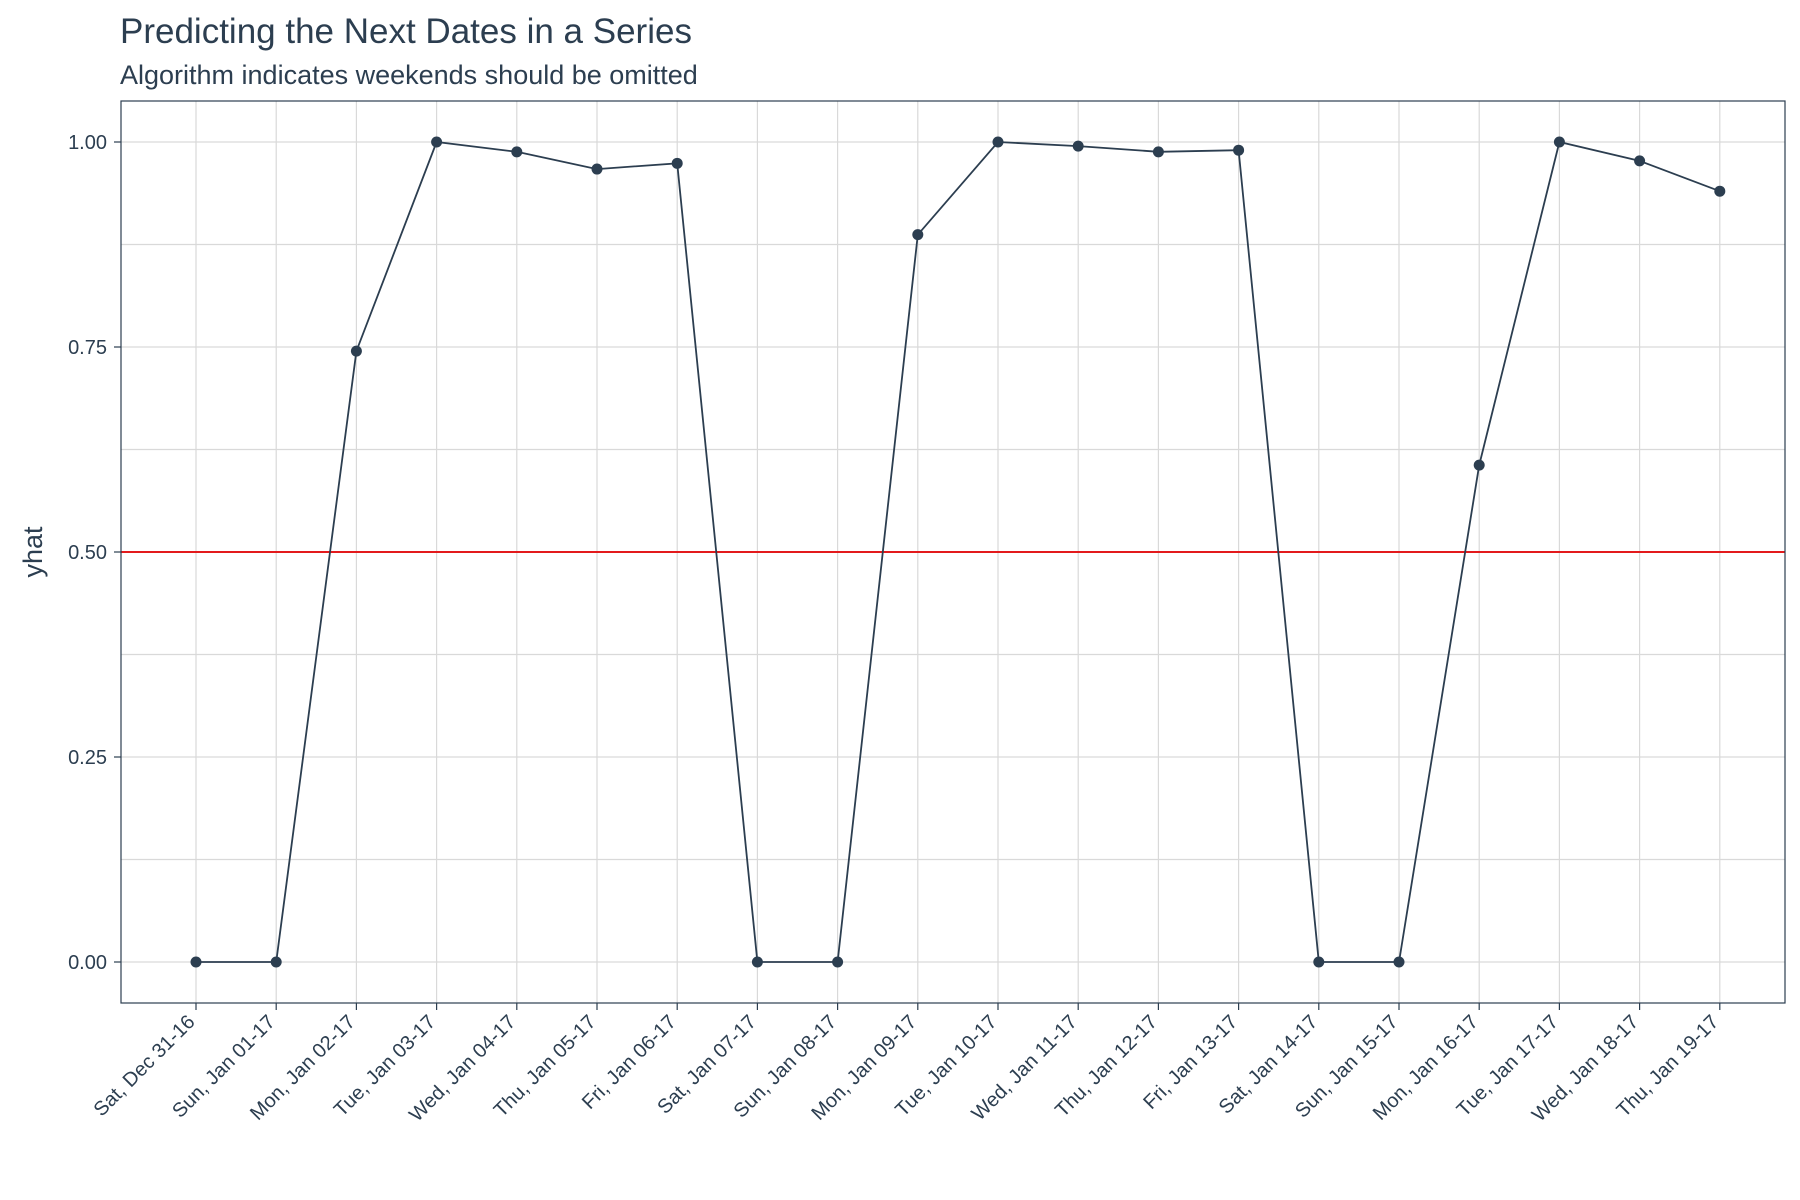 The height and width of the screenshot is (1200, 1800). Describe the element at coordinates (87, 348) in the screenshot. I see `y-tick-label: 0.75` at that location.